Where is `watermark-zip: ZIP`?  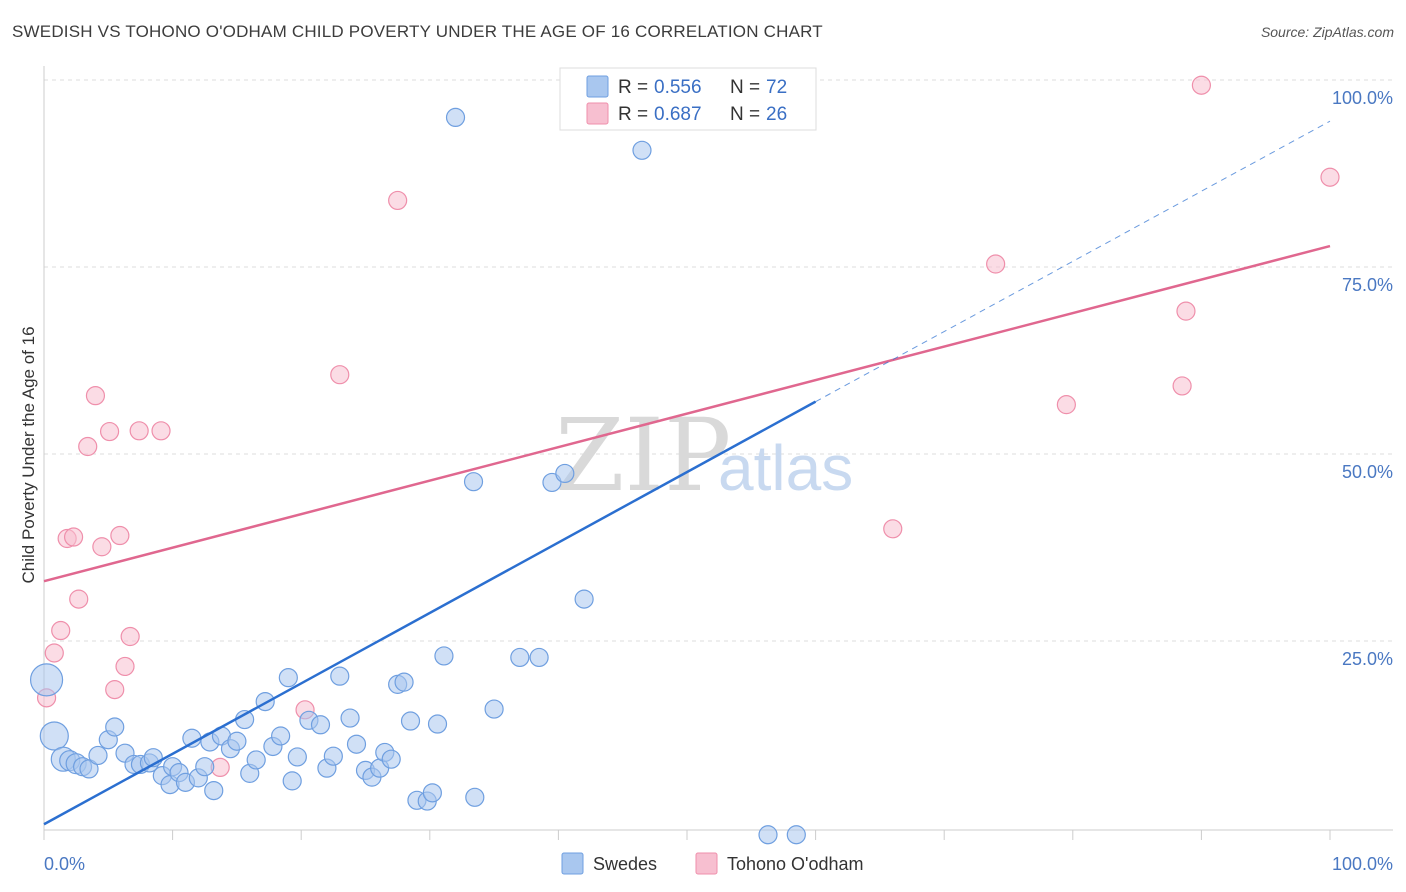
watermark-zip: ZIP is located at coordinates (643, 455).